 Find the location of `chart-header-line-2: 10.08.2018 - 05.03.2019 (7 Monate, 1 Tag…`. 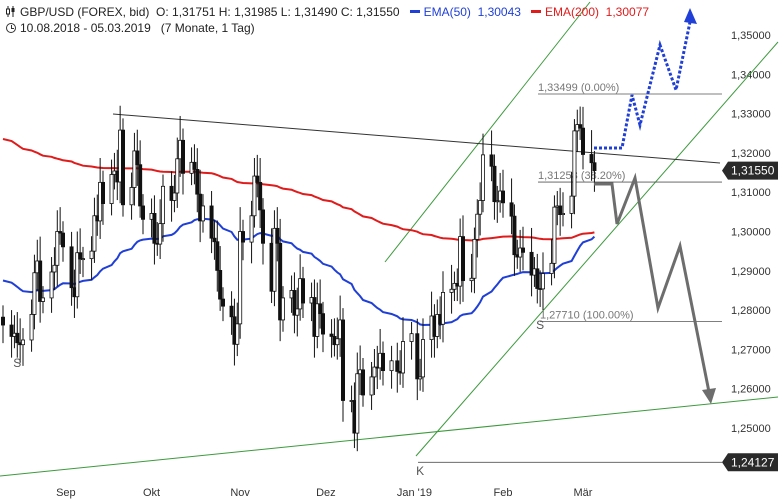

chart-header-line-2: 10.08.2018 - 05.03.2019 (7 Monate, 1 Tag… is located at coordinates (130, 28).